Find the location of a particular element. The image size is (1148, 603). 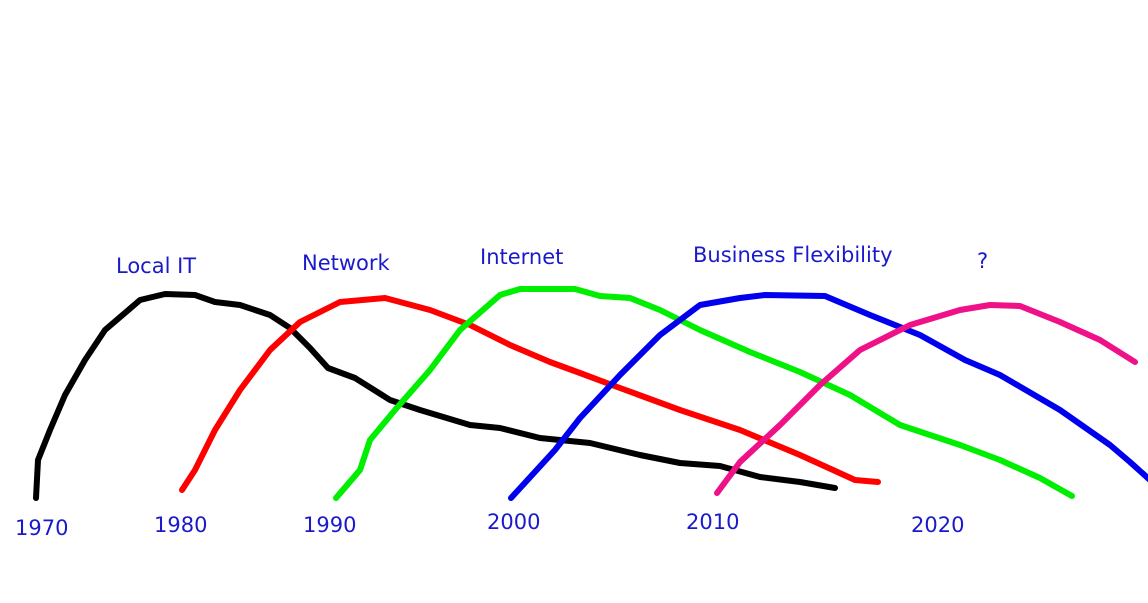

curve-label: Local IT is located at coordinates (156, 266).